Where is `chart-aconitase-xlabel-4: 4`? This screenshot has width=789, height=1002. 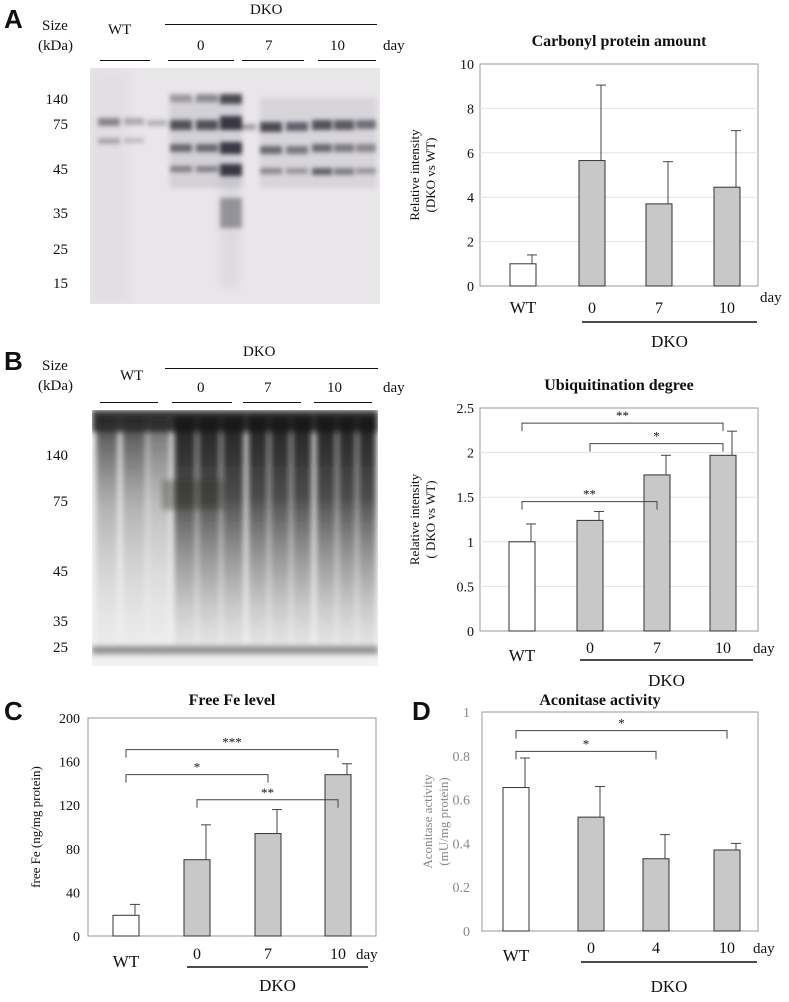
chart-aconitase-xlabel-4: 4 is located at coordinates (656, 948).